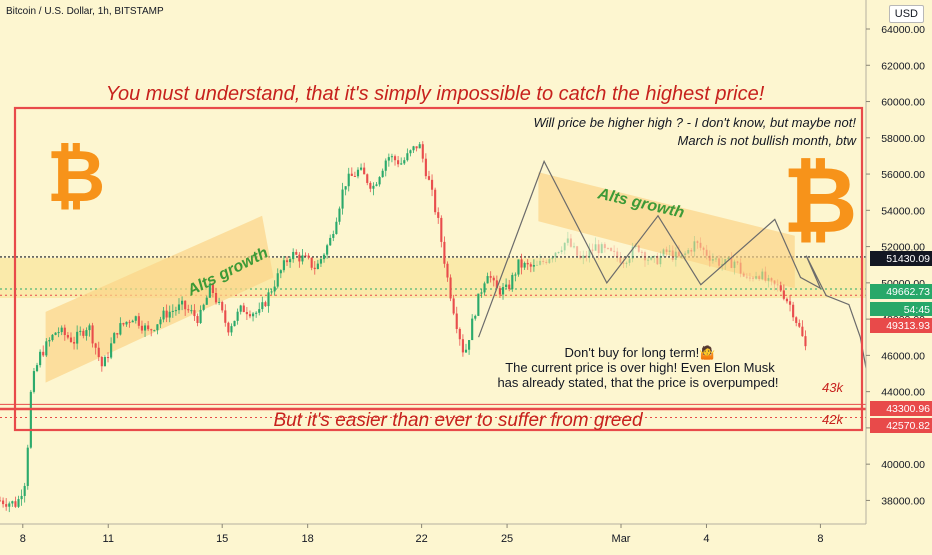 This screenshot has height=555, width=932. What do you see at coordinates (507, 539) in the screenshot?
I see `time-tick-label: 25` at bounding box center [507, 539].